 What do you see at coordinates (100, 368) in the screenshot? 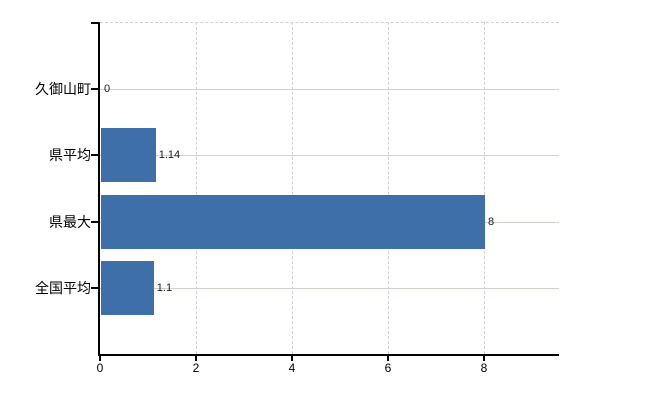
I see `x-tick-label: 0` at bounding box center [100, 368].